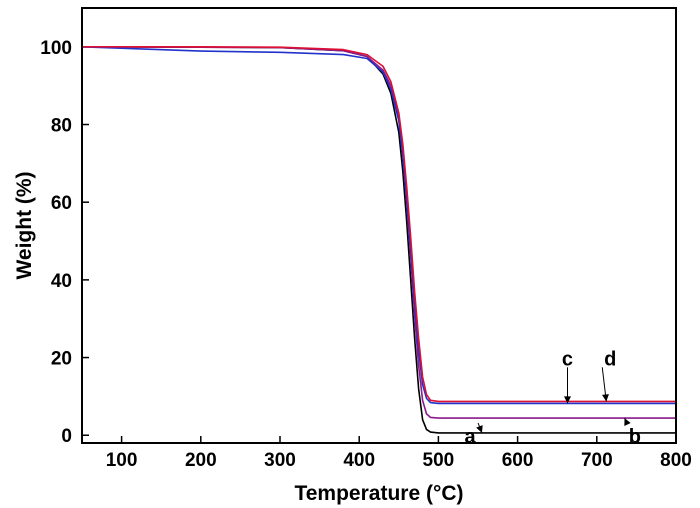  What do you see at coordinates (61, 359) in the screenshot?
I see `y-tick-label: 20` at bounding box center [61, 359].